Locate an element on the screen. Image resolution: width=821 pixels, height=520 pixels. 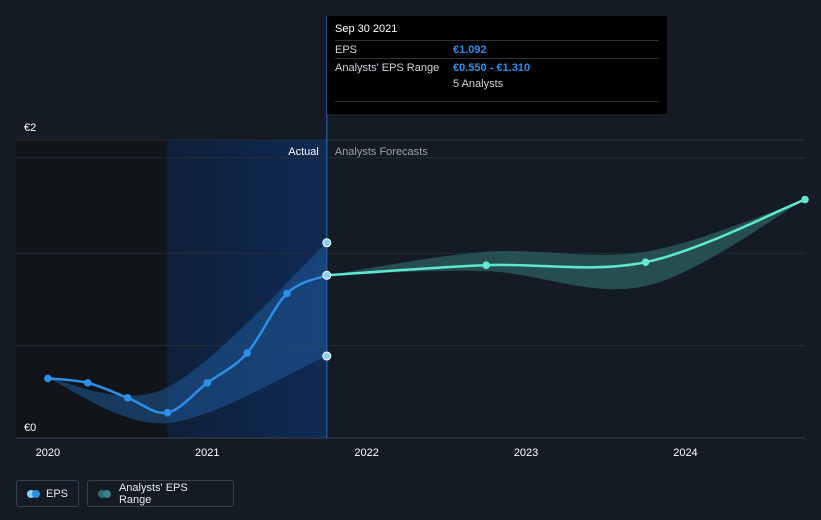
legend-label-analysts-range: Analysts' EPS Range is located at coordinates (153, 493).